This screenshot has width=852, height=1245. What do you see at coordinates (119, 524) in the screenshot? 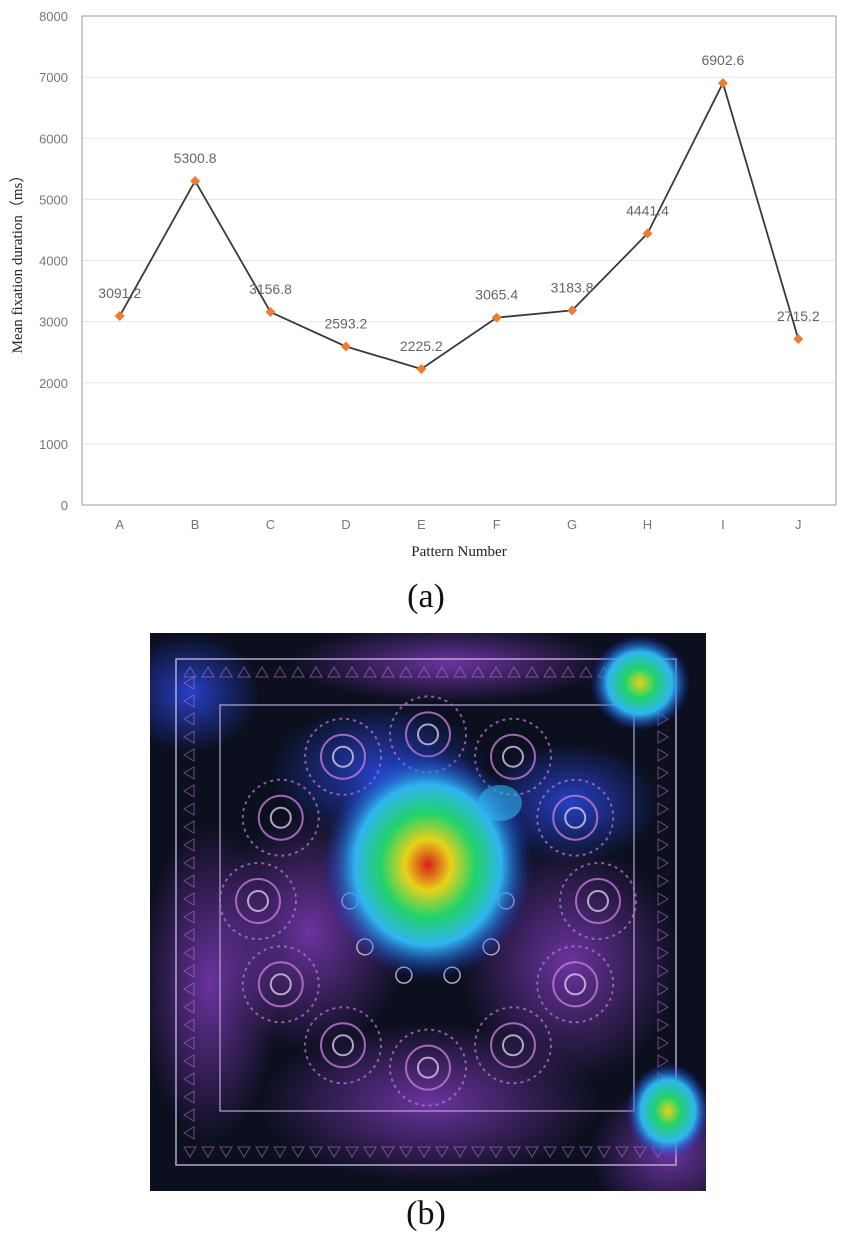
I see `x-tick-label: A` at bounding box center [119, 524].